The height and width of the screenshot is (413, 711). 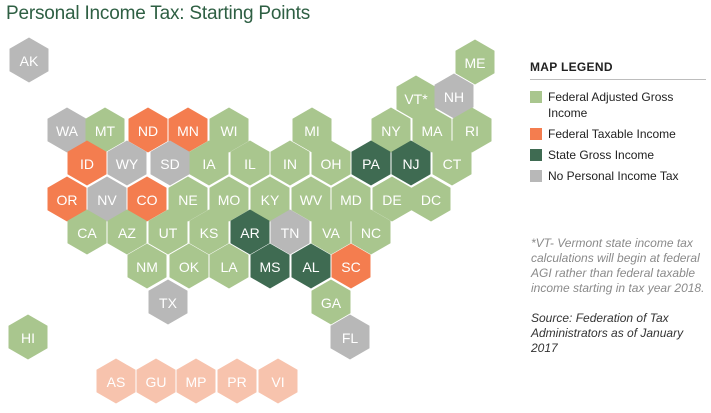 I want to click on state-hex-ks-shape, so click(x=209, y=232).